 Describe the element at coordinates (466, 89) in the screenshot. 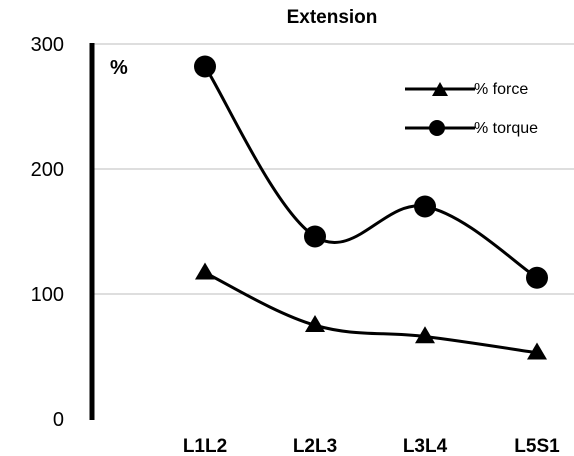

I see `legend-item-force: % force` at that location.